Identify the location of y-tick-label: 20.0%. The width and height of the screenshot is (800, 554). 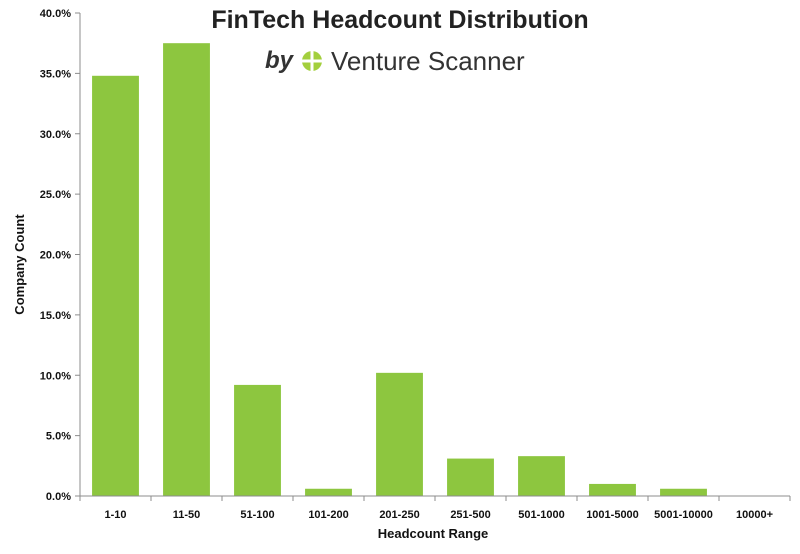
(55, 256).